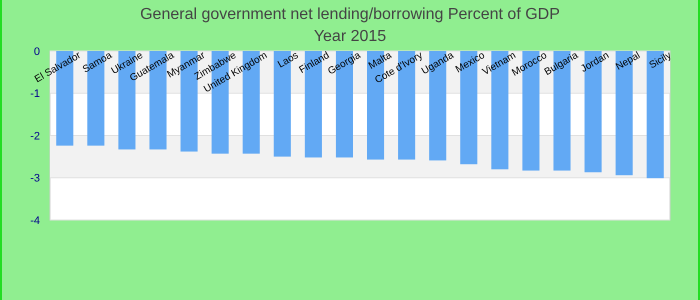 Image resolution: width=700 pixels, height=300 pixels. What do you see at coordinates (350, 14) in the screenshot?
I see `chart-title: General government net lending/borrowing Percent of GDP` at bounding box center [350, 14].